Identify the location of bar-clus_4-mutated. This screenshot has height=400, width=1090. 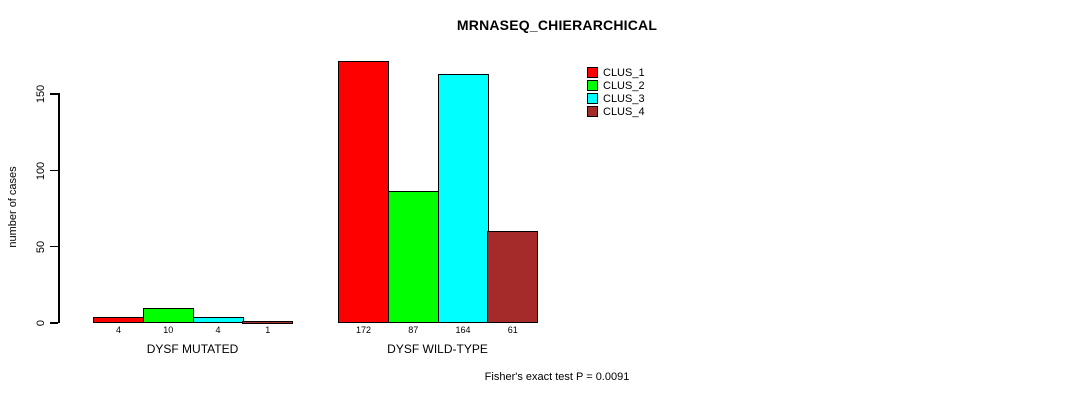
(268, 322).